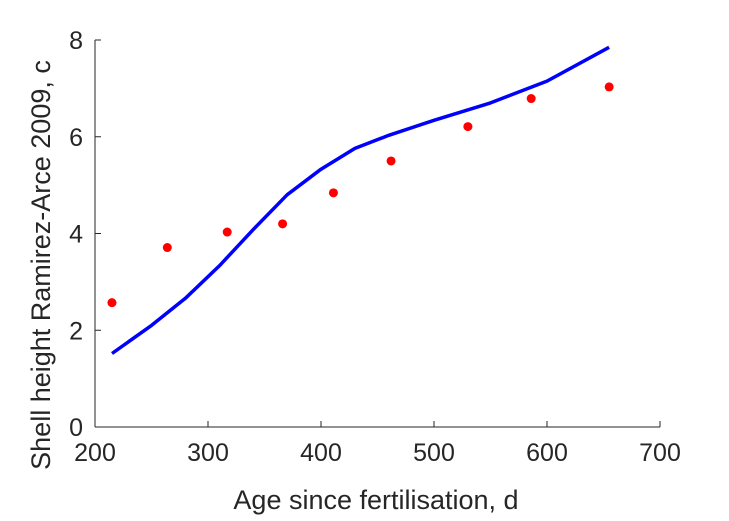 This screenshot has width=729, height=521. Describe the element at coordinates (95, 453) in the screenshot. I see `x-tick-label: 200` at that location.